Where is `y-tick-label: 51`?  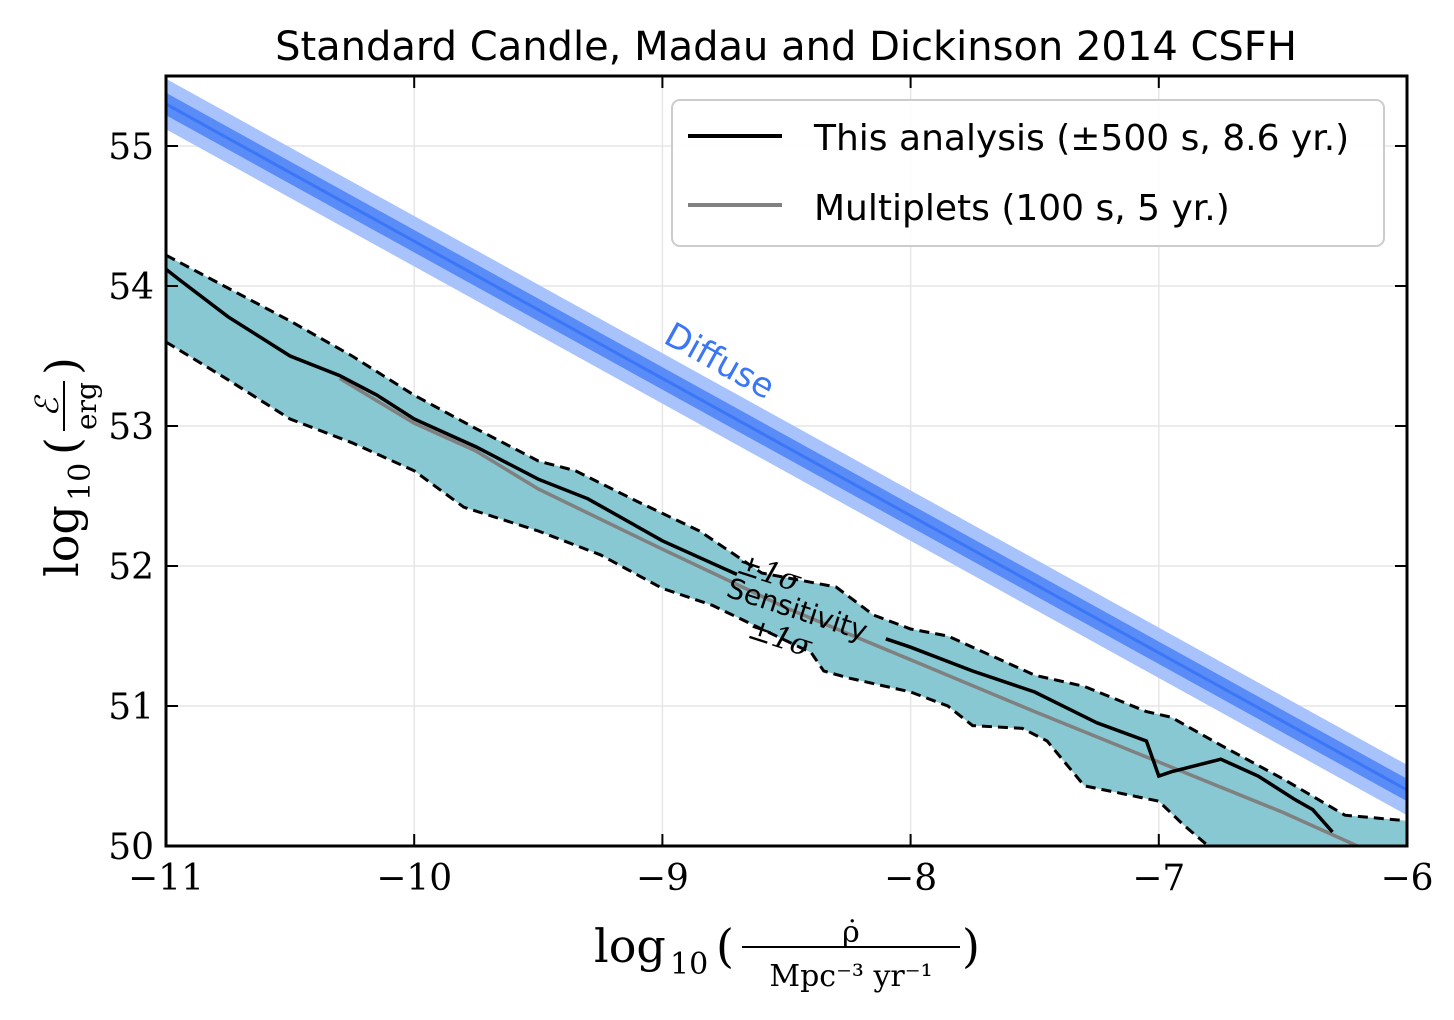
y-tick-label: 51 is located at coordinates (131, 707).